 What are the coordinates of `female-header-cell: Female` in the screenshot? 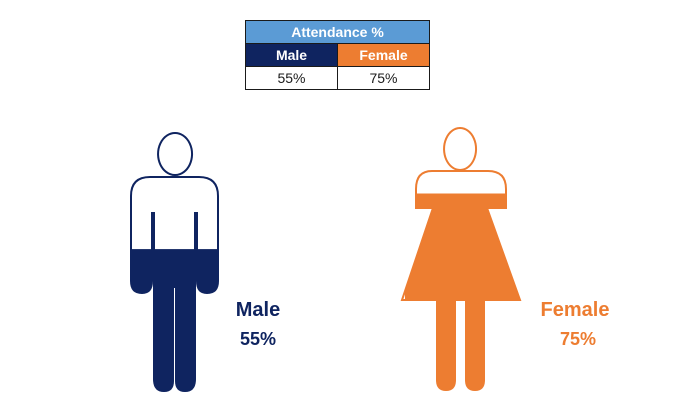 It's located at (383, 55).